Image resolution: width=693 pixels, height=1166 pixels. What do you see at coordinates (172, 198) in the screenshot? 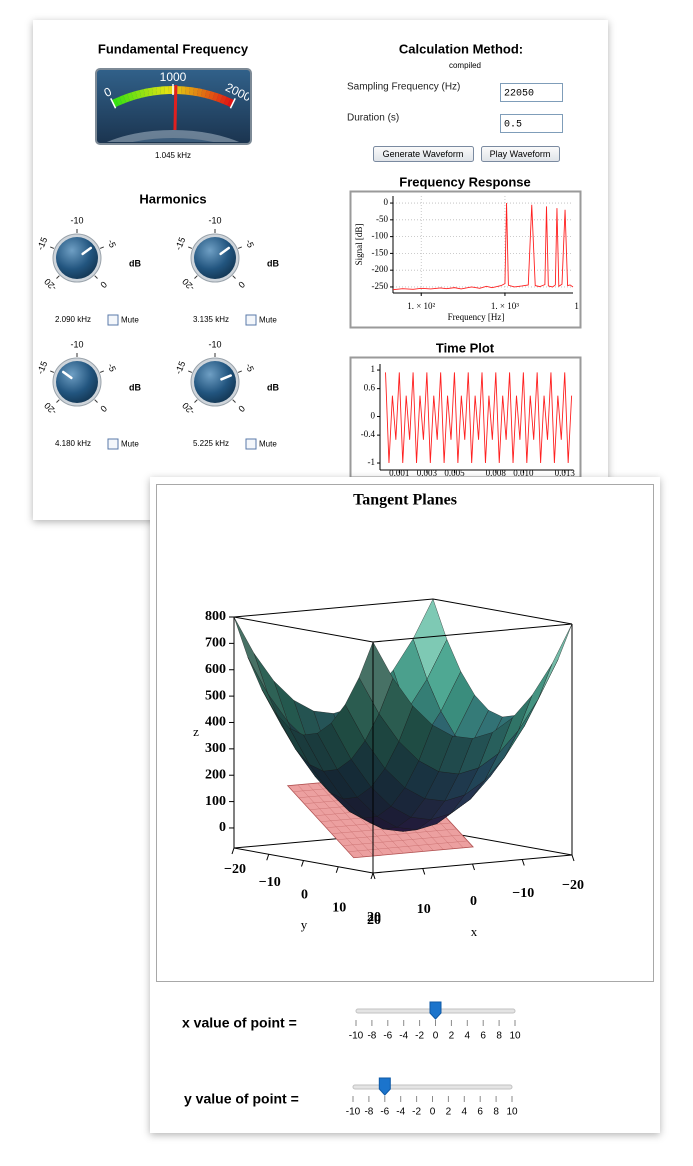
I see `section-title: Harmonics` at bounding box center [172, 198].